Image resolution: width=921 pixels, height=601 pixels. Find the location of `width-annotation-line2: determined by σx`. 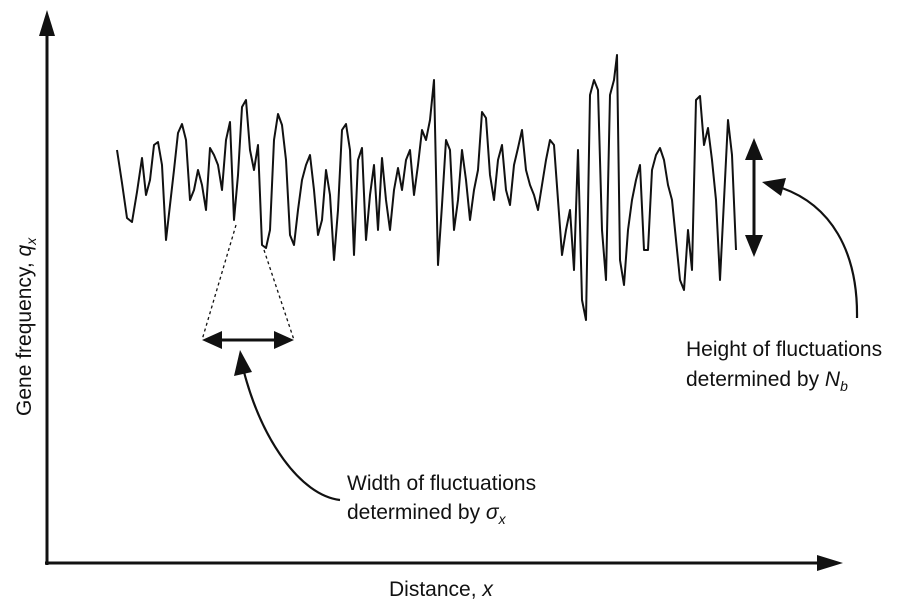

width-annotation-line2: determined by σx is located at coordinates (427, 514).